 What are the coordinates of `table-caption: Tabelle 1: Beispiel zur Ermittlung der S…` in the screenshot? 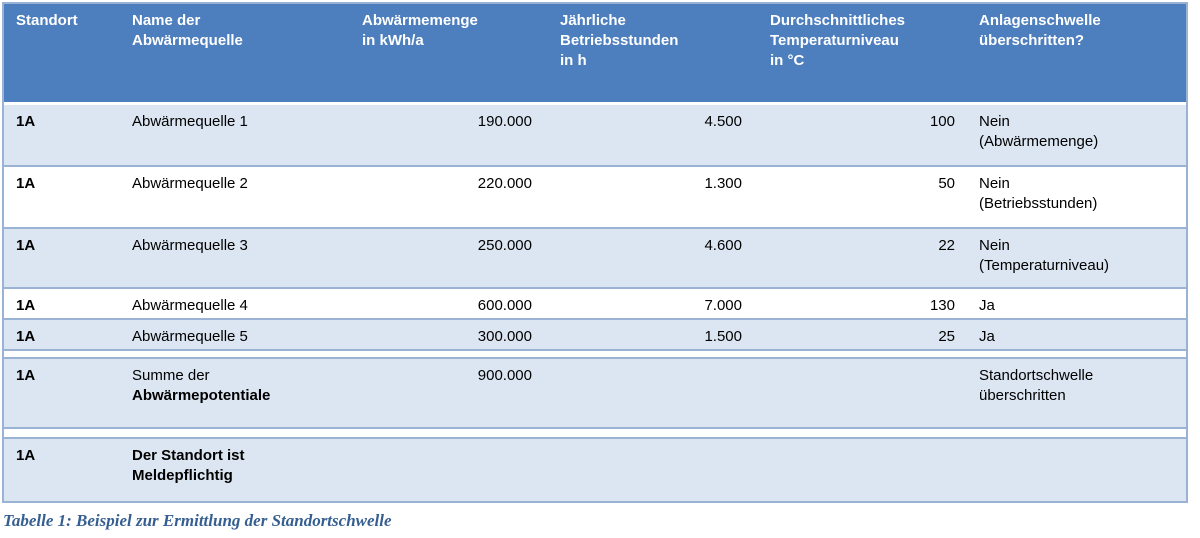 It's located at (197, 520).